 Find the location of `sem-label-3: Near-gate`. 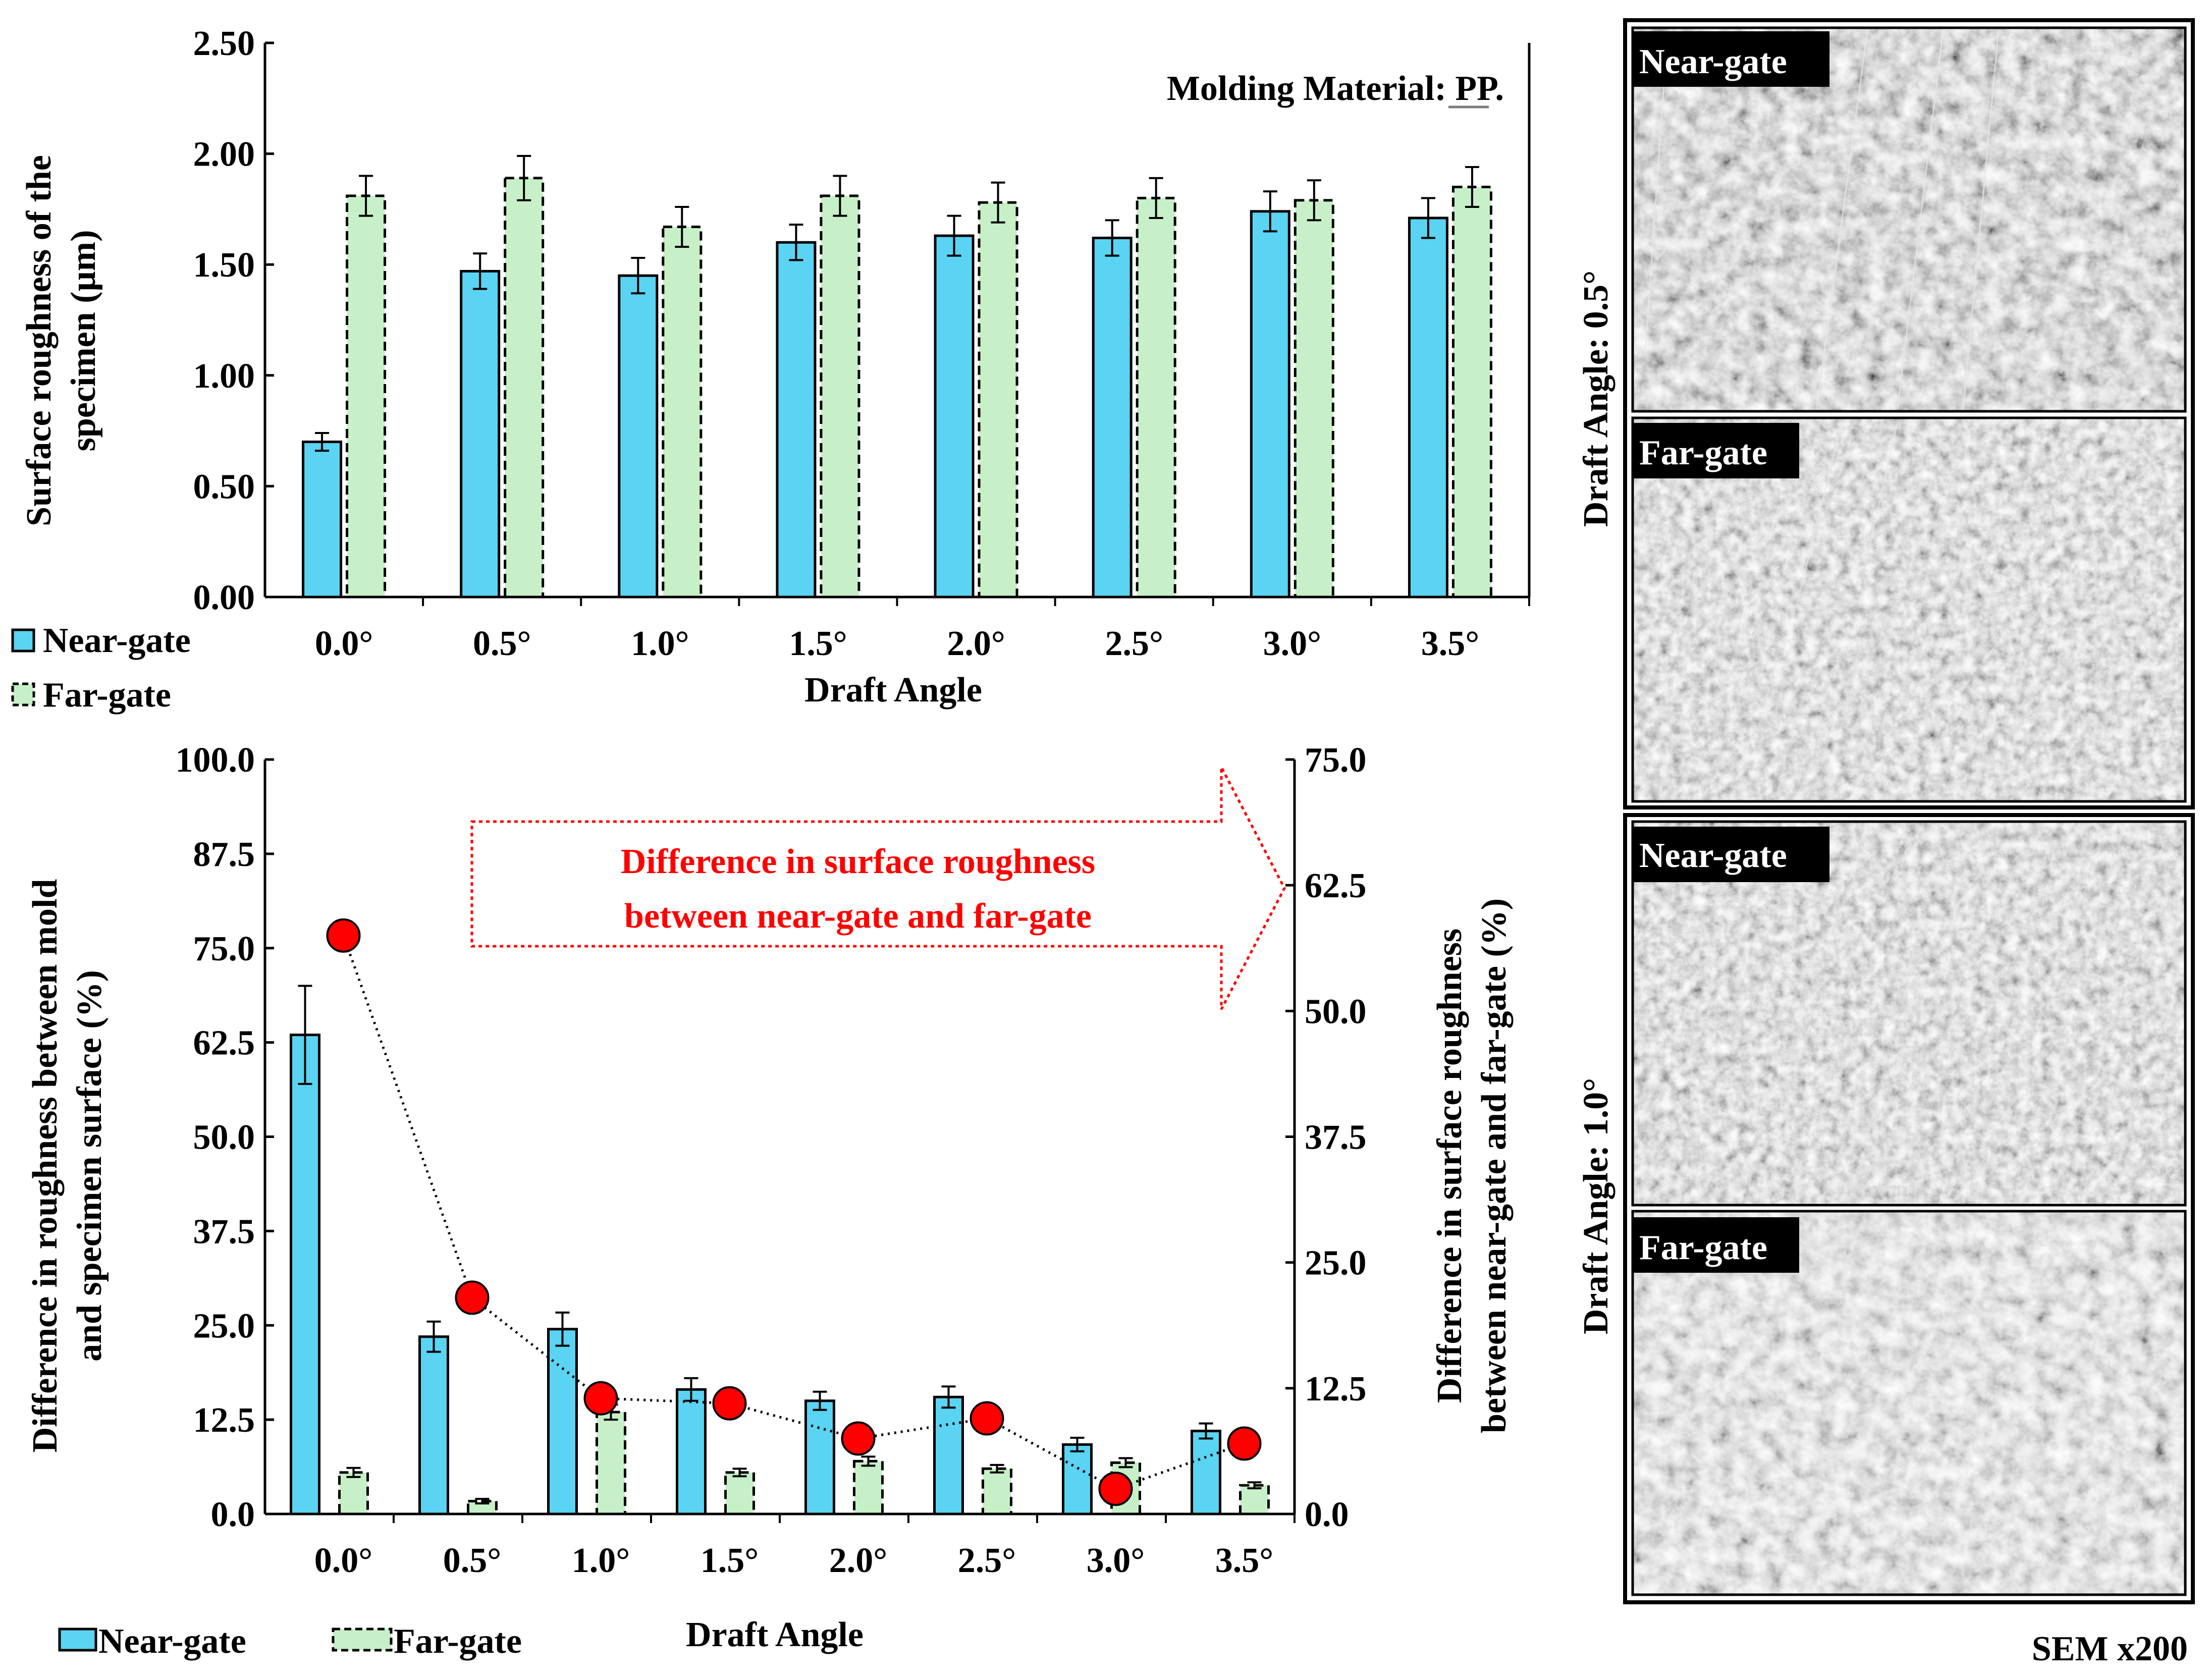

sem-label-3: Near-gate is located at coordinates (1713, 856).